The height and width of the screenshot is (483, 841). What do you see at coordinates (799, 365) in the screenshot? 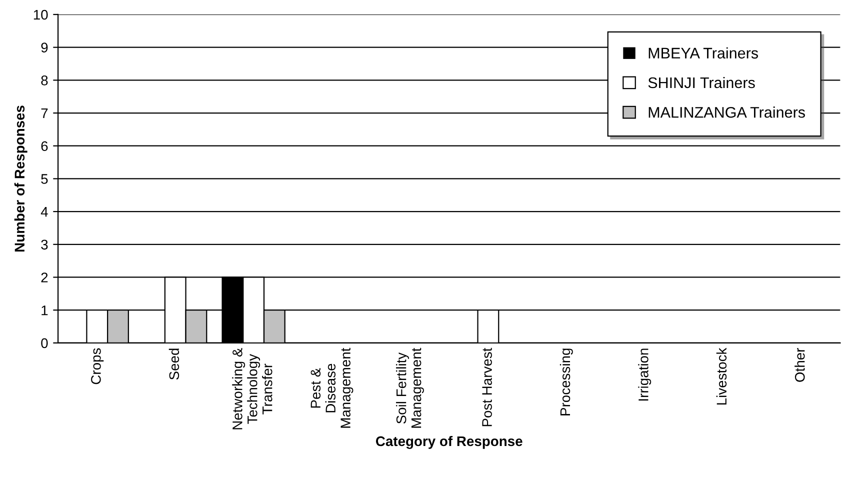
I see `x-tick-label: Other` at bounding box center [799, 365].